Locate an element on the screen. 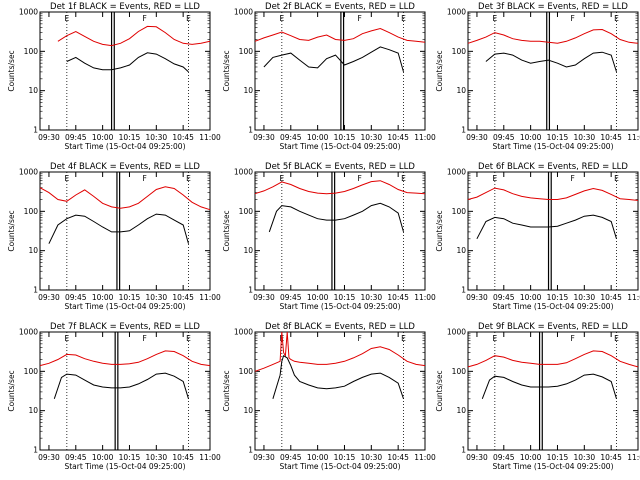 The width and height of the screenshot is (640, 480). panel-title: Det 6f BLACK = Events, RED = LLD is located at coordinates (553, 167).